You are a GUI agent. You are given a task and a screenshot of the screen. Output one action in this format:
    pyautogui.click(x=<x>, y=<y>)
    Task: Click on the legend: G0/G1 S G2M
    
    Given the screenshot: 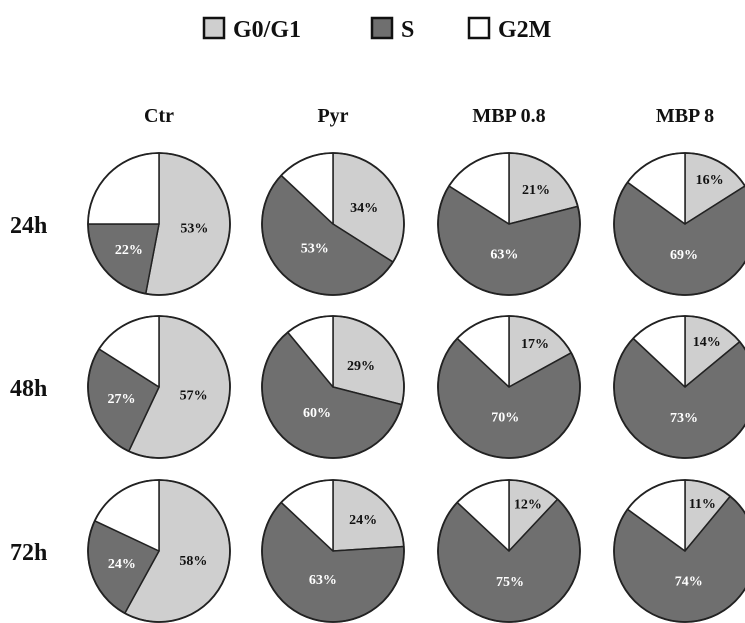 What is the action you would take?
    pyautogui.click(x=376, y=29)
    